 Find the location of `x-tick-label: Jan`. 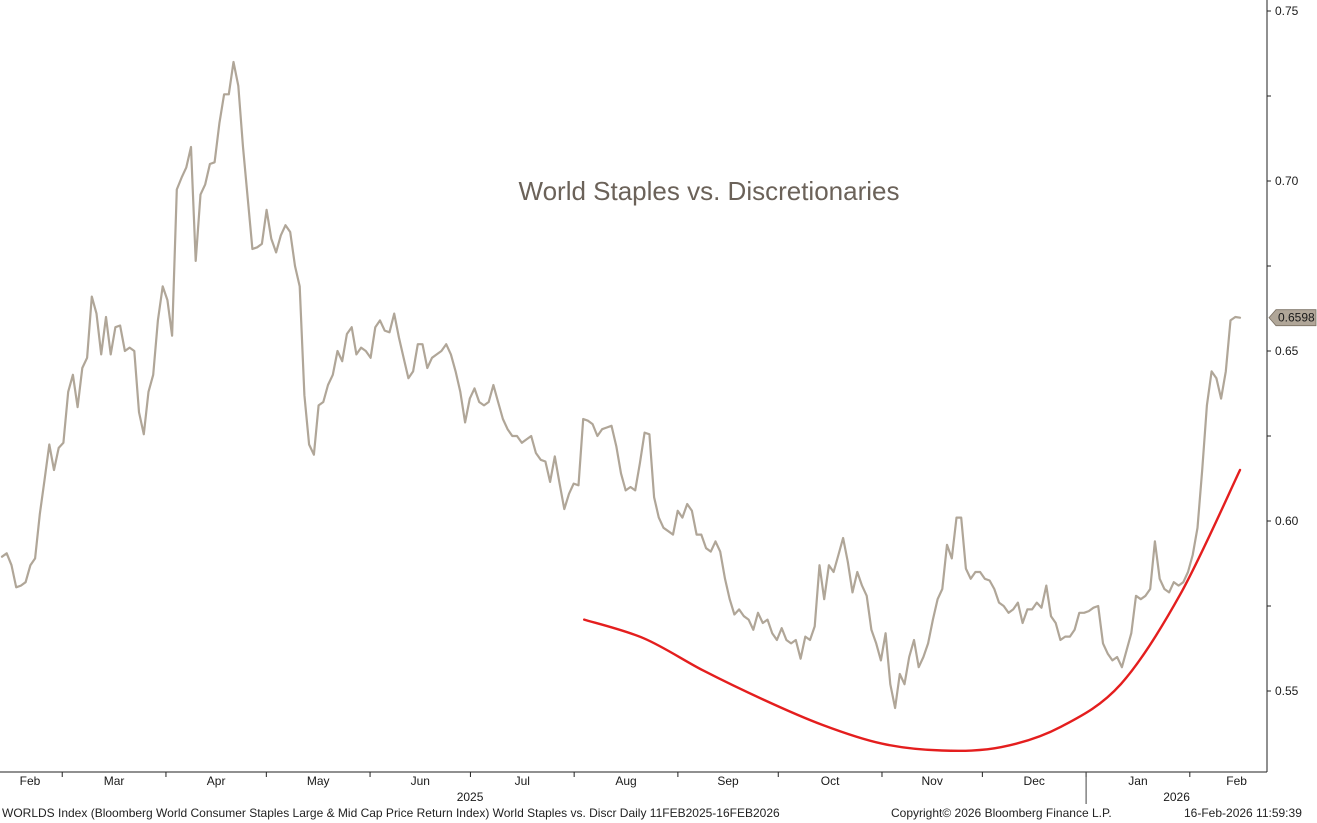

x-tick-label: Jan is located at coordinates (1137, 781).